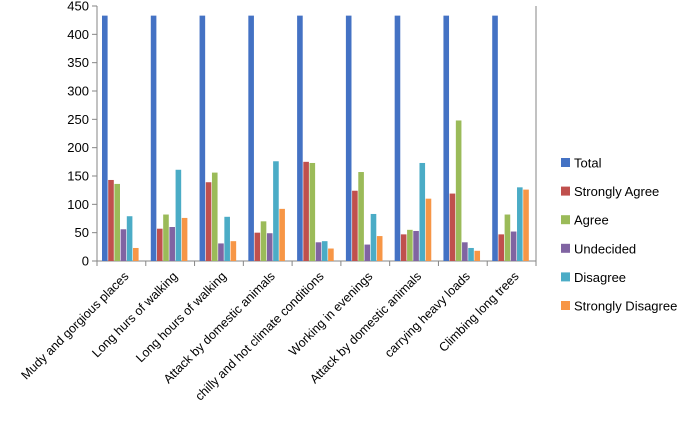  What do you see at coordinates (625, 306) in the screenshot?
I see `legend-label: Strongly Disagree` at bounding box center [625, 306].